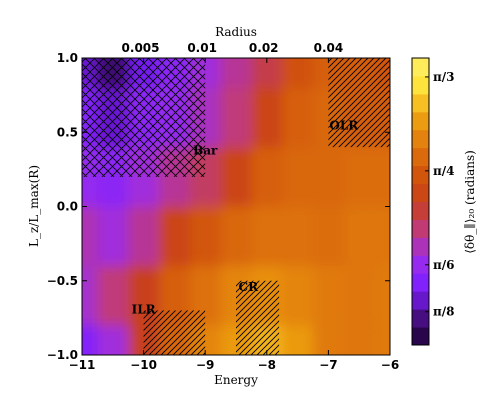  What do you see at coordinates (344, 125) in the screenshot?
I see `region-label-olr: OLR` at bounding box center [344, 125].